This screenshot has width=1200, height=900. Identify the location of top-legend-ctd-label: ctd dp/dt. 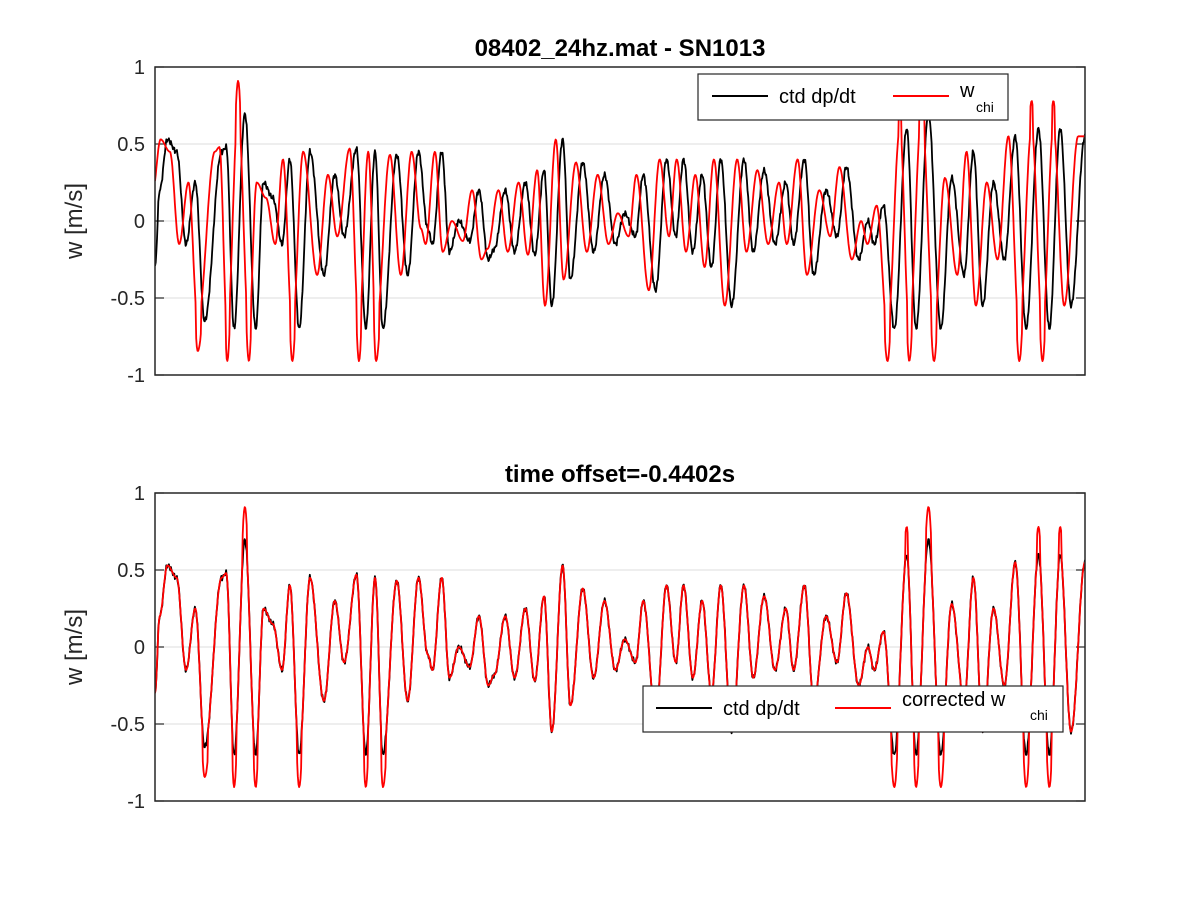
(817, 97).